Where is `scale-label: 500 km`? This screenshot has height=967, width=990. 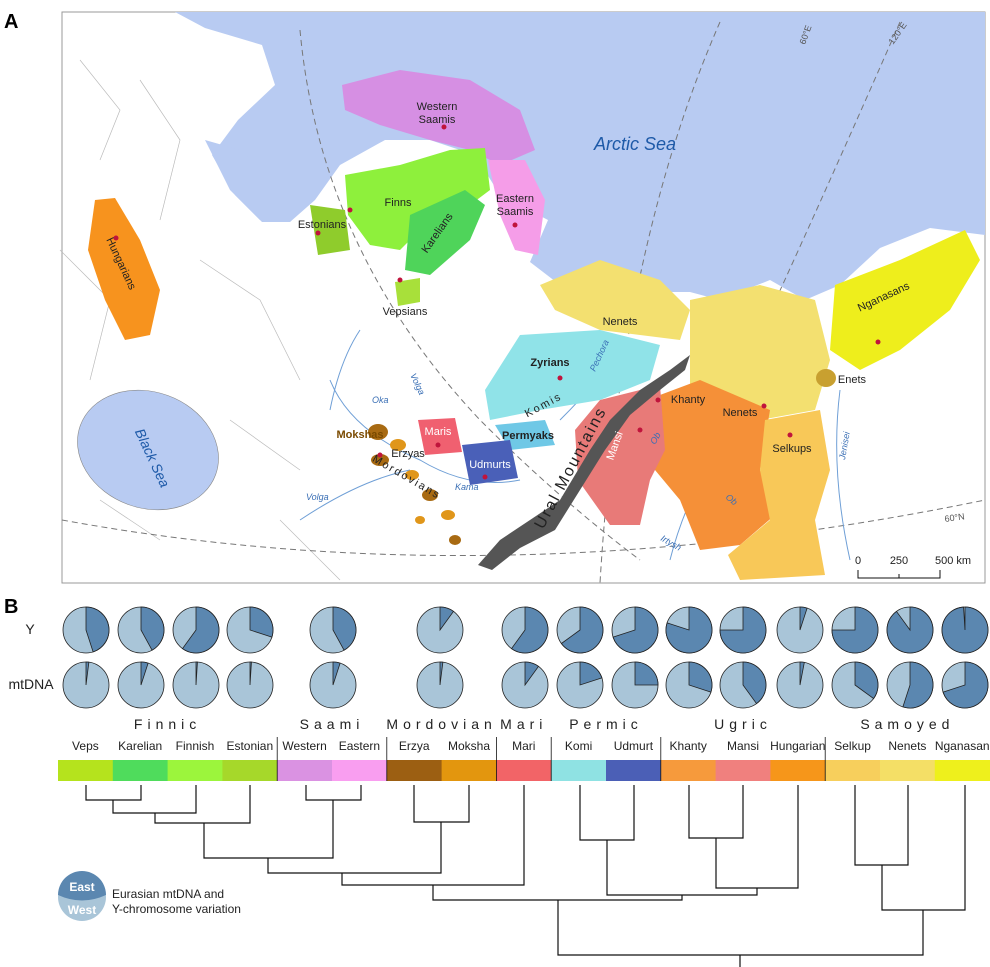
scale-label: 500 km is located at coordinates (953, 561).